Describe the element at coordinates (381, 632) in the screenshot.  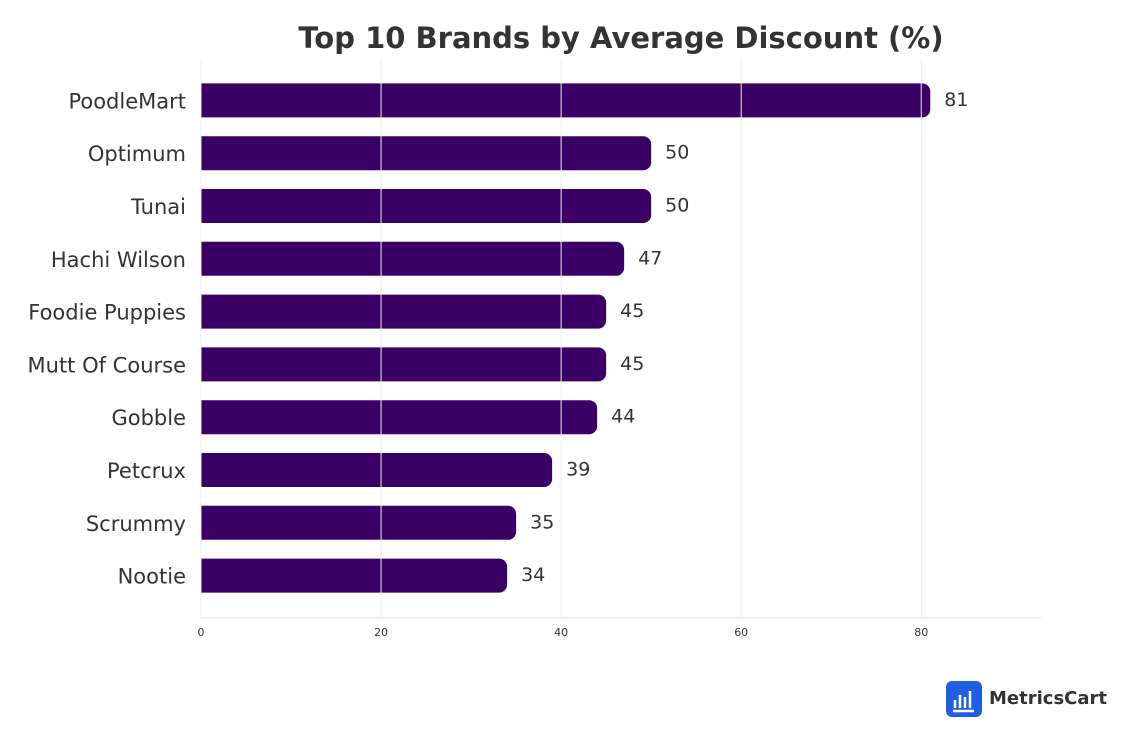
I see `x-tick-label: 20` at that location.